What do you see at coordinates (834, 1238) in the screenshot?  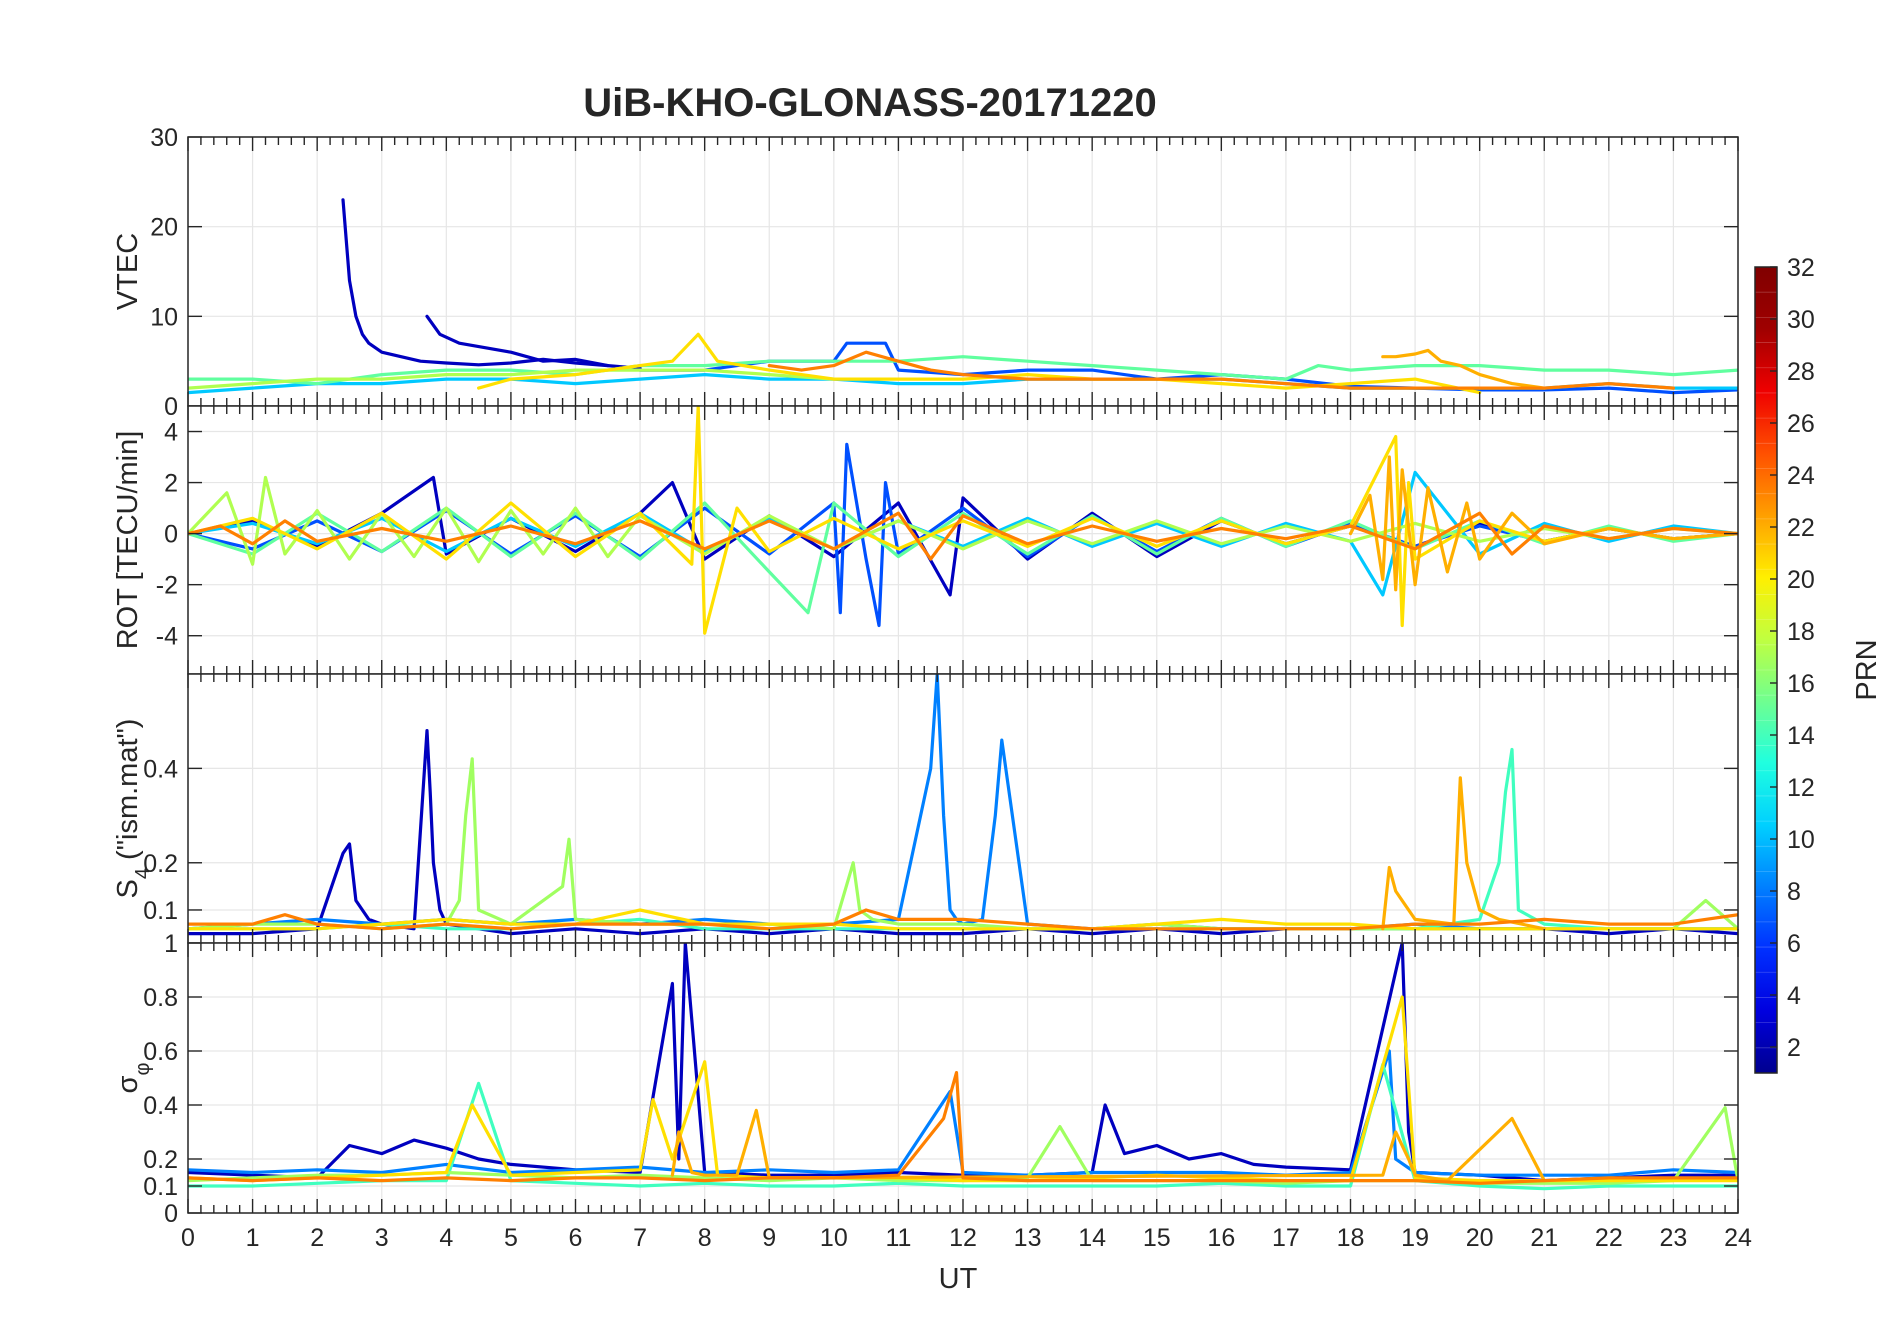 I see `x-tick-label: 10` at bounding box center [834, 1238].